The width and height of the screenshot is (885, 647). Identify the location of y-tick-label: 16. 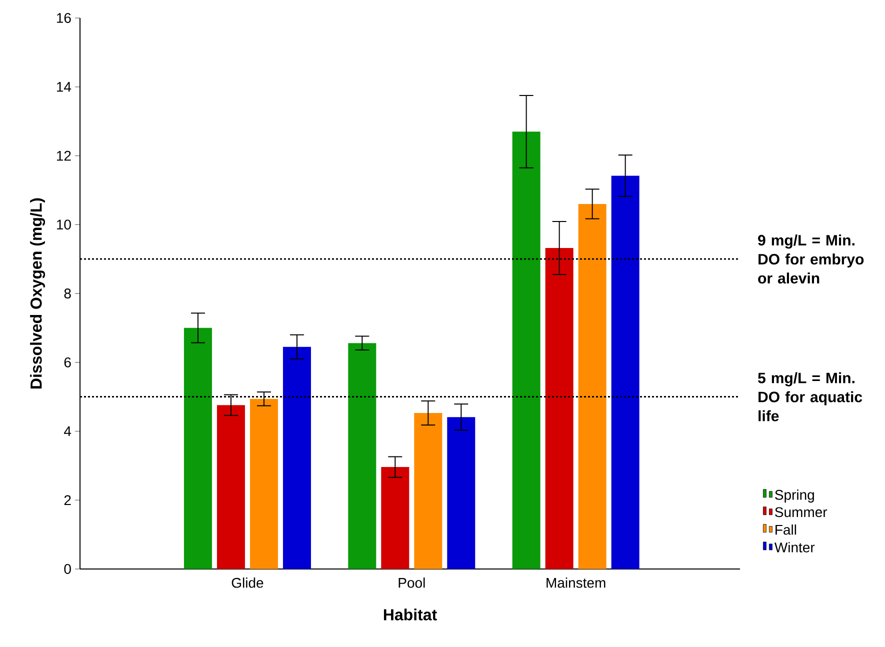
(63, 18).